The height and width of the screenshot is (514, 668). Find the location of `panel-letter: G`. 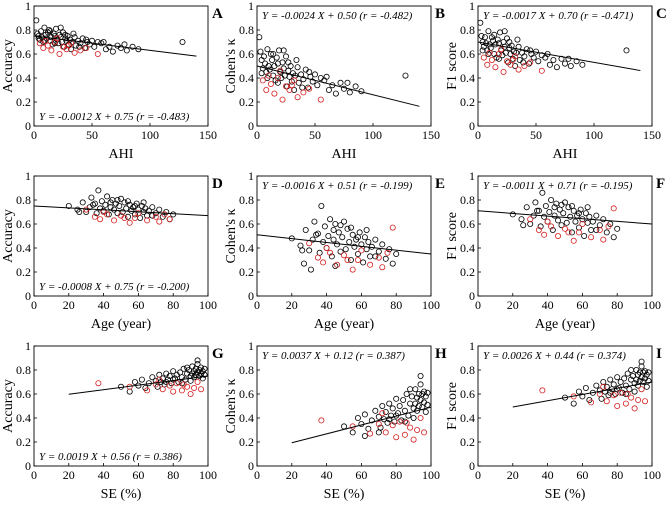

panel-letter: G is located at coordinates (218, 354).